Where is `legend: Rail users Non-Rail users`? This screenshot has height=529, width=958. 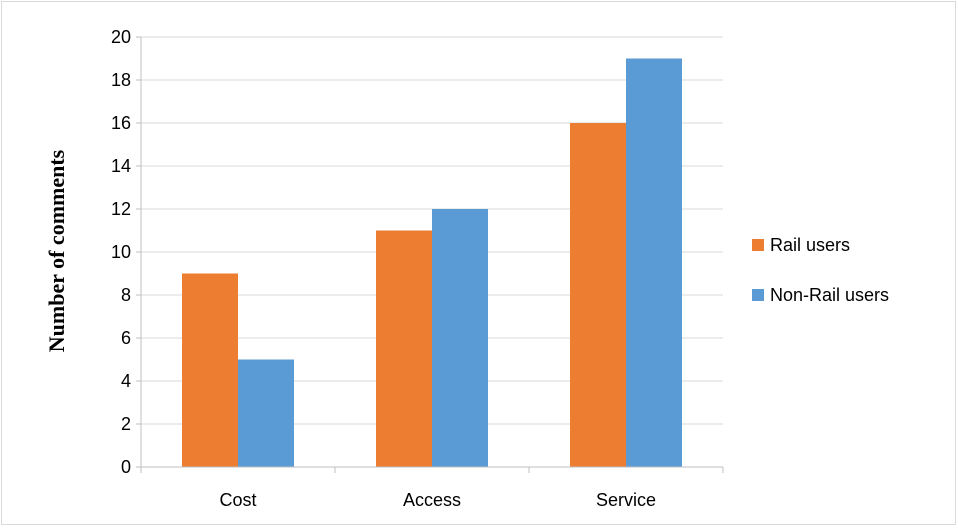
legend: Rail users Non-Rail users is located at coordinates (820, 270).